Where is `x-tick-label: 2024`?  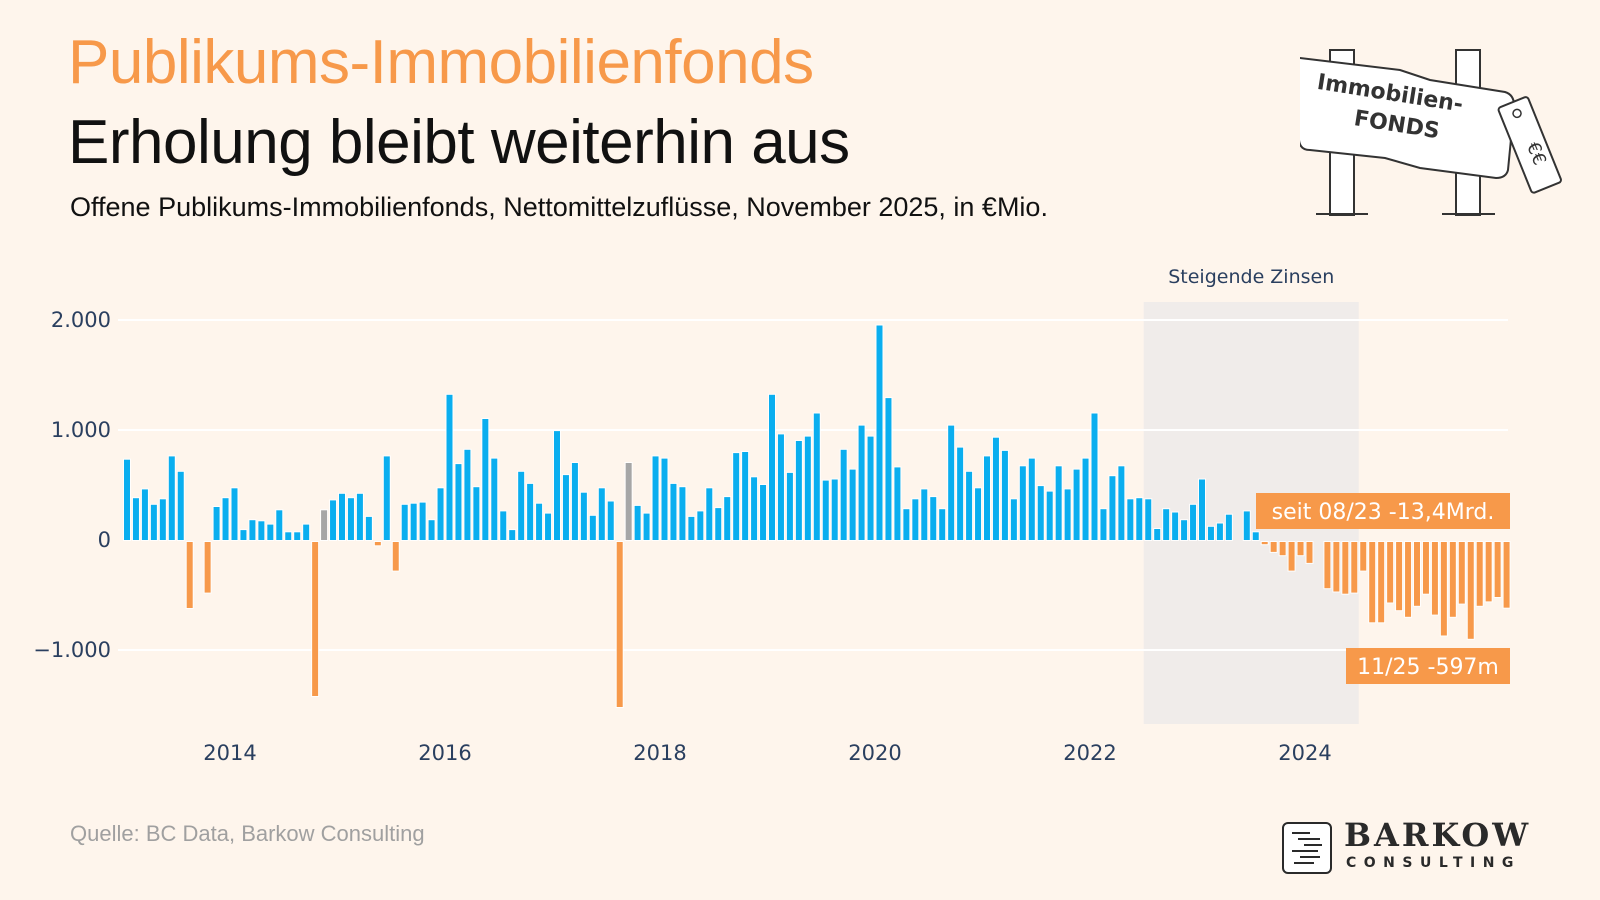 x-tick-label: 2024 is located at coordinates (1304, 753).